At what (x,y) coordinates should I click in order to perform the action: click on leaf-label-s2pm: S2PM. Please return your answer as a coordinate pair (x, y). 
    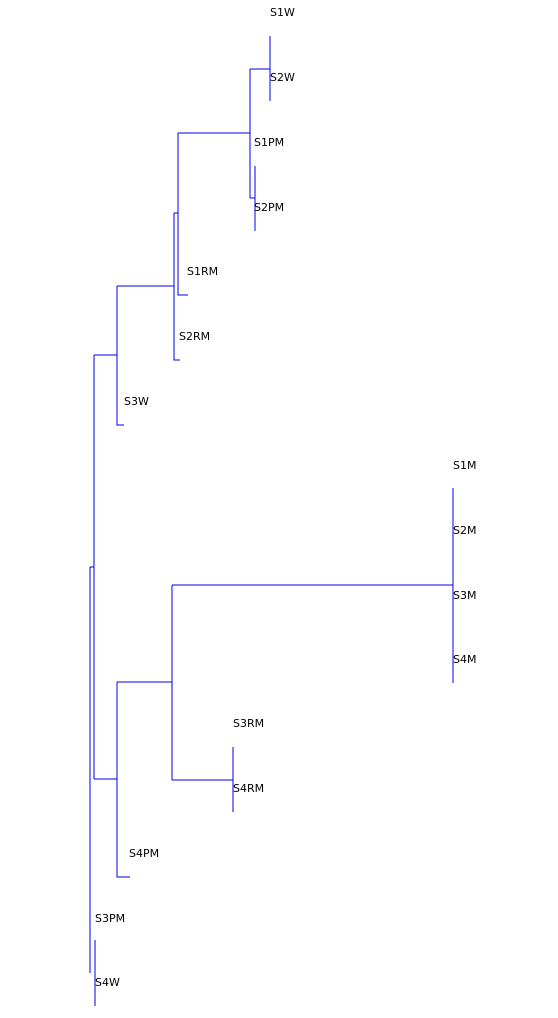
    Looking at the image, I should click on (269, 207).